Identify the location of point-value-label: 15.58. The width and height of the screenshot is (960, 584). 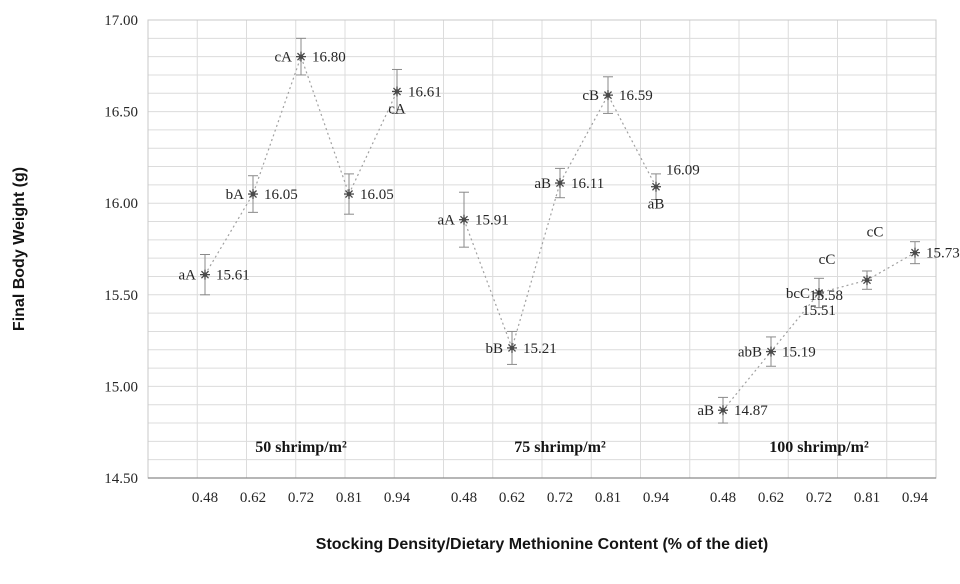
(826, 296).